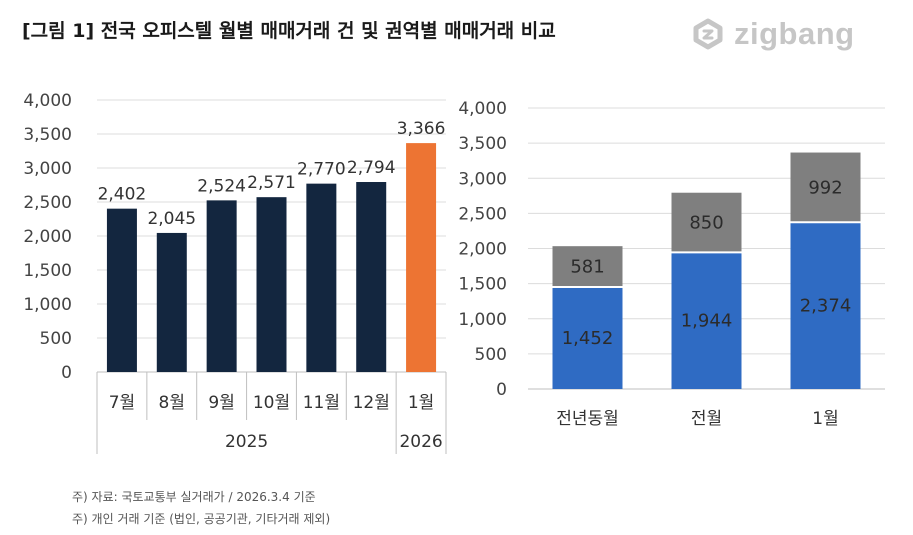 The width and height of the screenshot is (913, 535). What do you see at coordinates (421, 129) in the screenshot?
I see `bar-value-label: 3,366` at bounding box center [421, 129].